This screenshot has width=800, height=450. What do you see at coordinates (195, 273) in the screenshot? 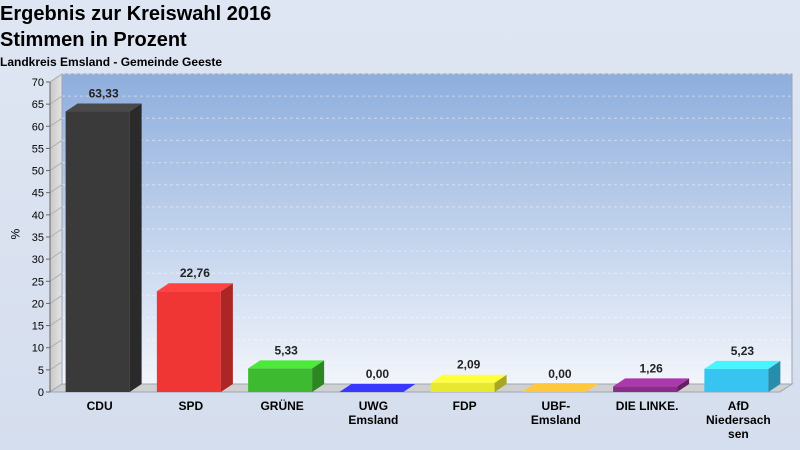
I see `bar-value-label: 22,76` at bounding box center [195, 273].